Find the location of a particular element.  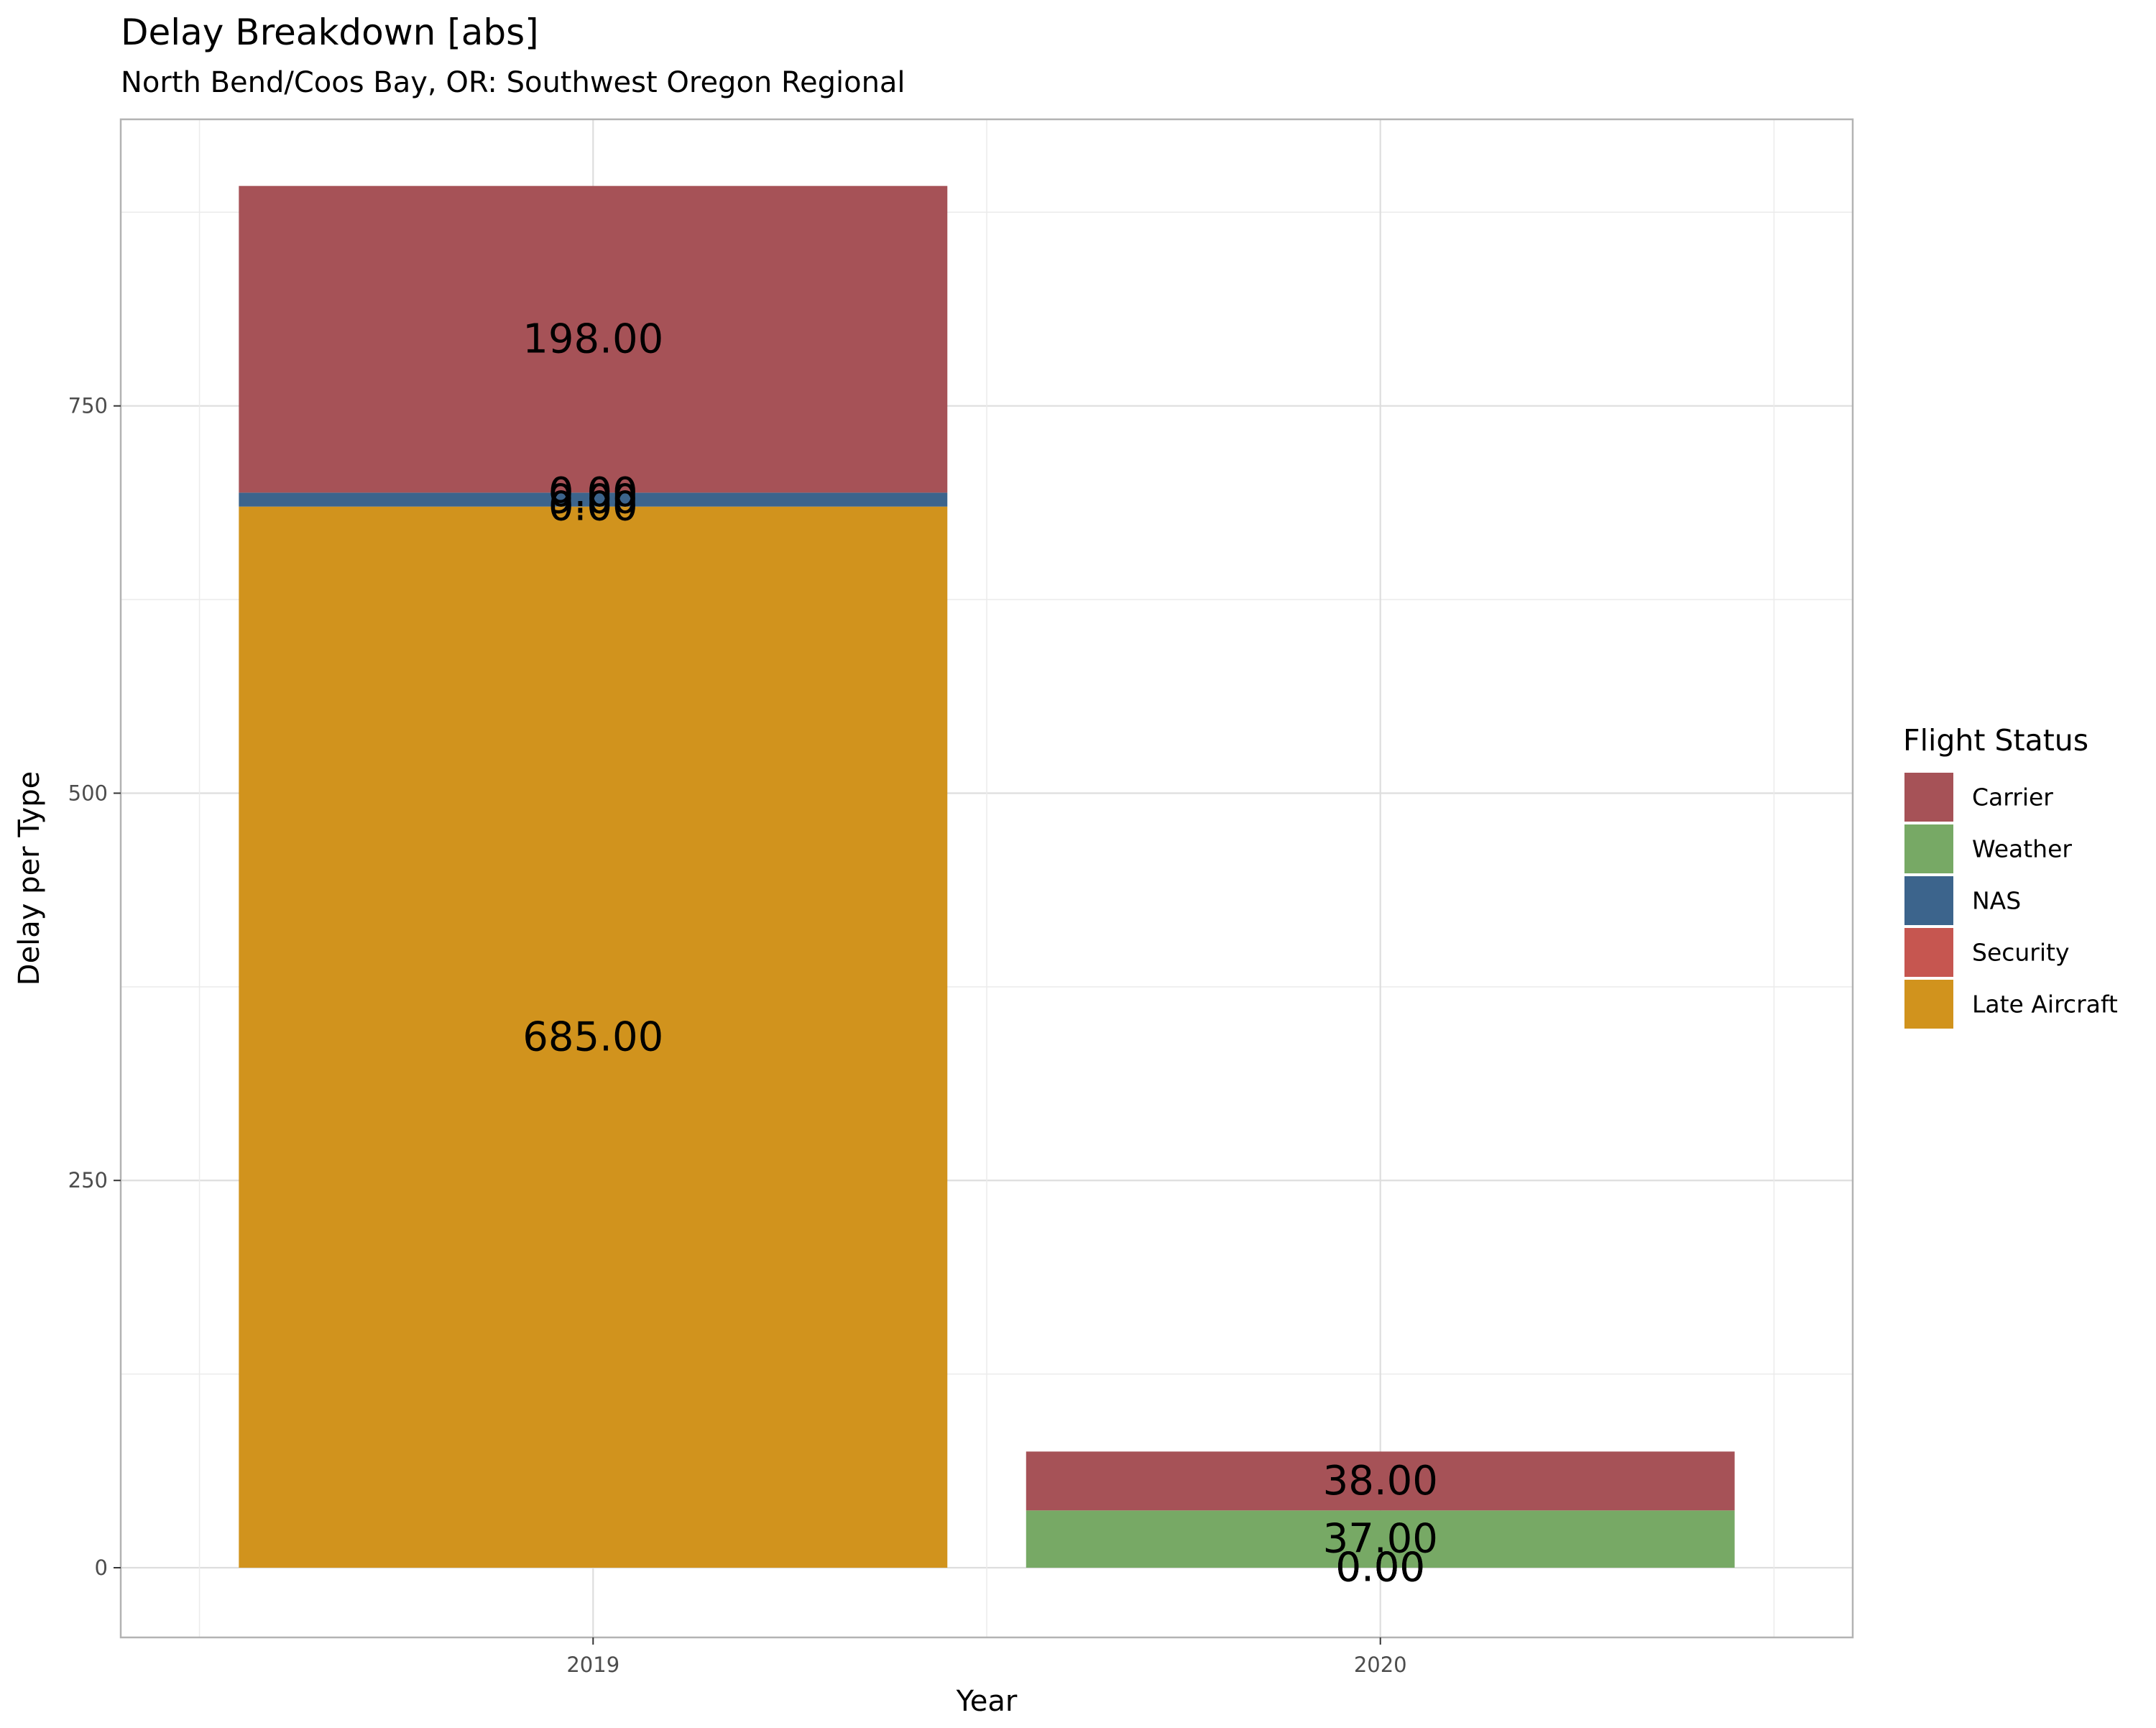

legend-key-carrier is located at coordinates (1929, 797).